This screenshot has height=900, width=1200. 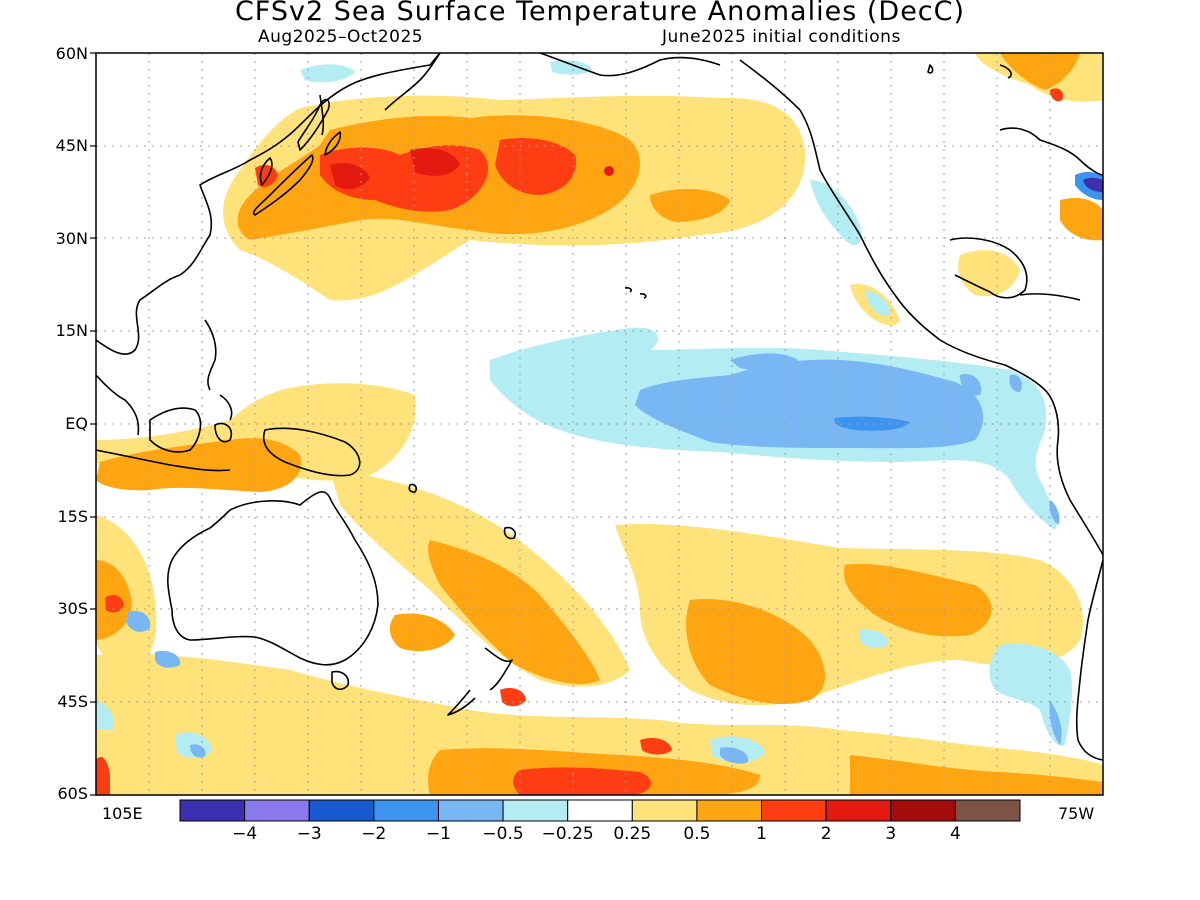 I want to click on lat-label-45n: 45N, so click(x=71, y=145).